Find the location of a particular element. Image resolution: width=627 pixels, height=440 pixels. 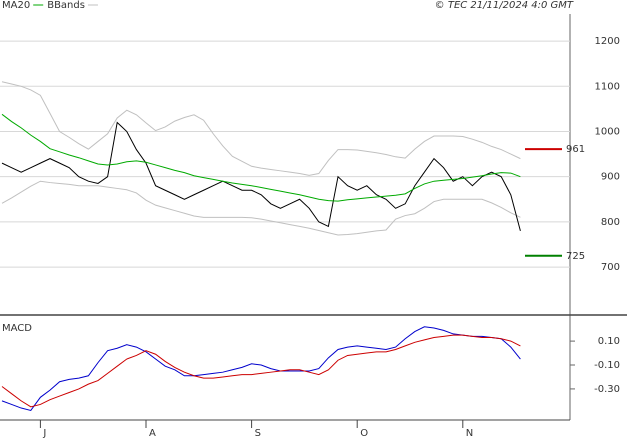

y-tick-label: 700 is located at coordinates (610, 267).